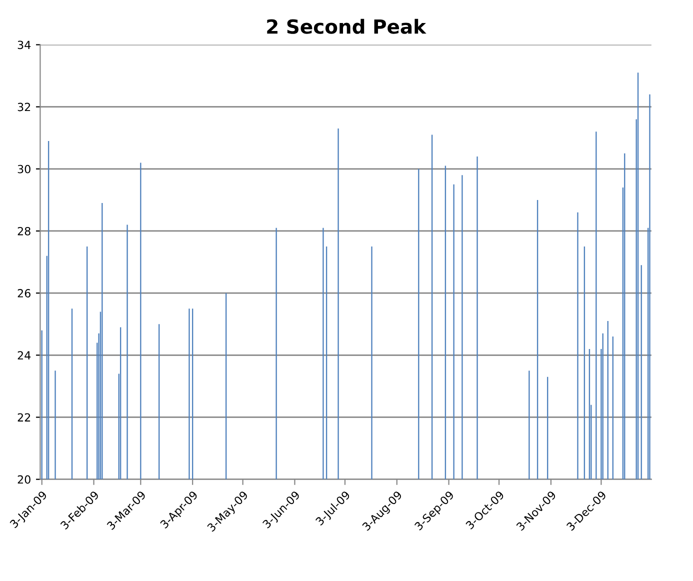  What do you see at coordinates (24, 479) in the screenshot?
I see `y-tick-label: 20` at bounding box center [24, 479].